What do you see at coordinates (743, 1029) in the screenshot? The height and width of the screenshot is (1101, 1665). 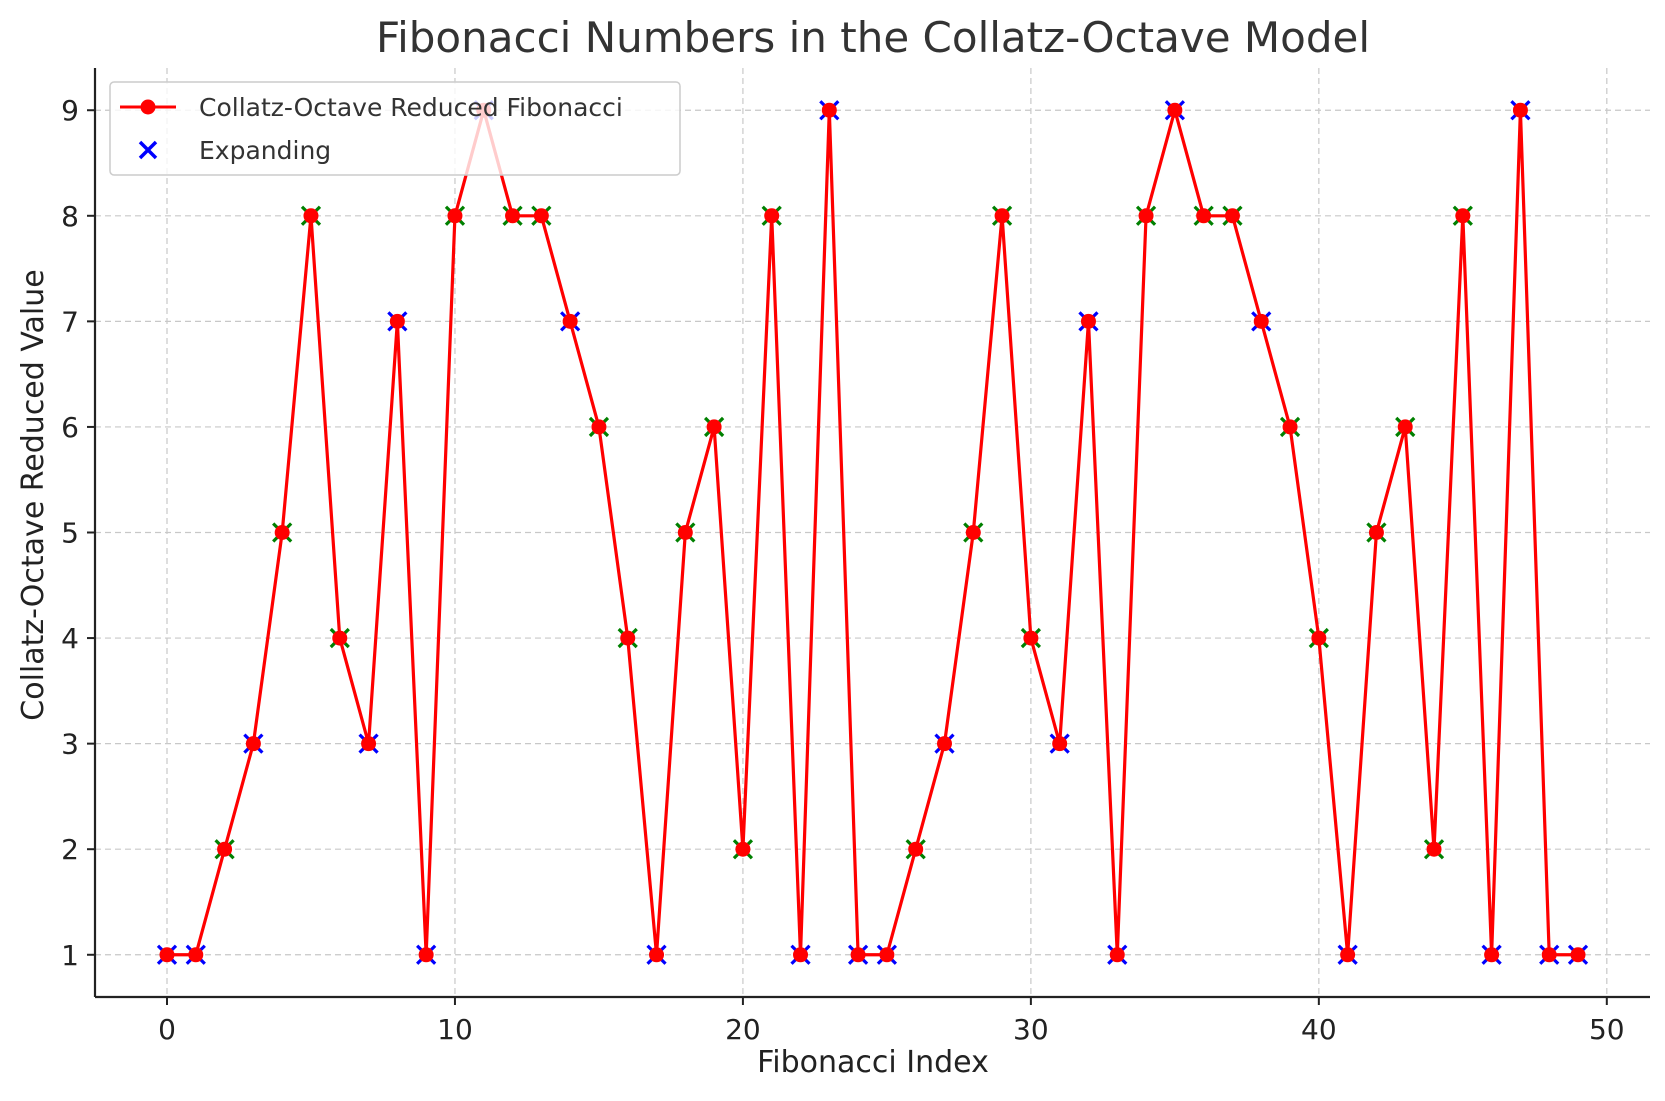 I see `x-tick-label: 20` at bounding box center [743, 1029].